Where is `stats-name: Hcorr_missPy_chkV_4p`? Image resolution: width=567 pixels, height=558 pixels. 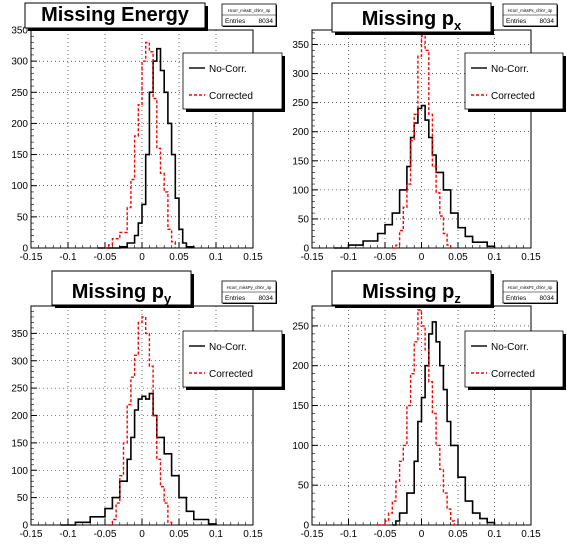
stats-name: Hcorr_missPy_chkV_4p is located at coordinates (249, 287).